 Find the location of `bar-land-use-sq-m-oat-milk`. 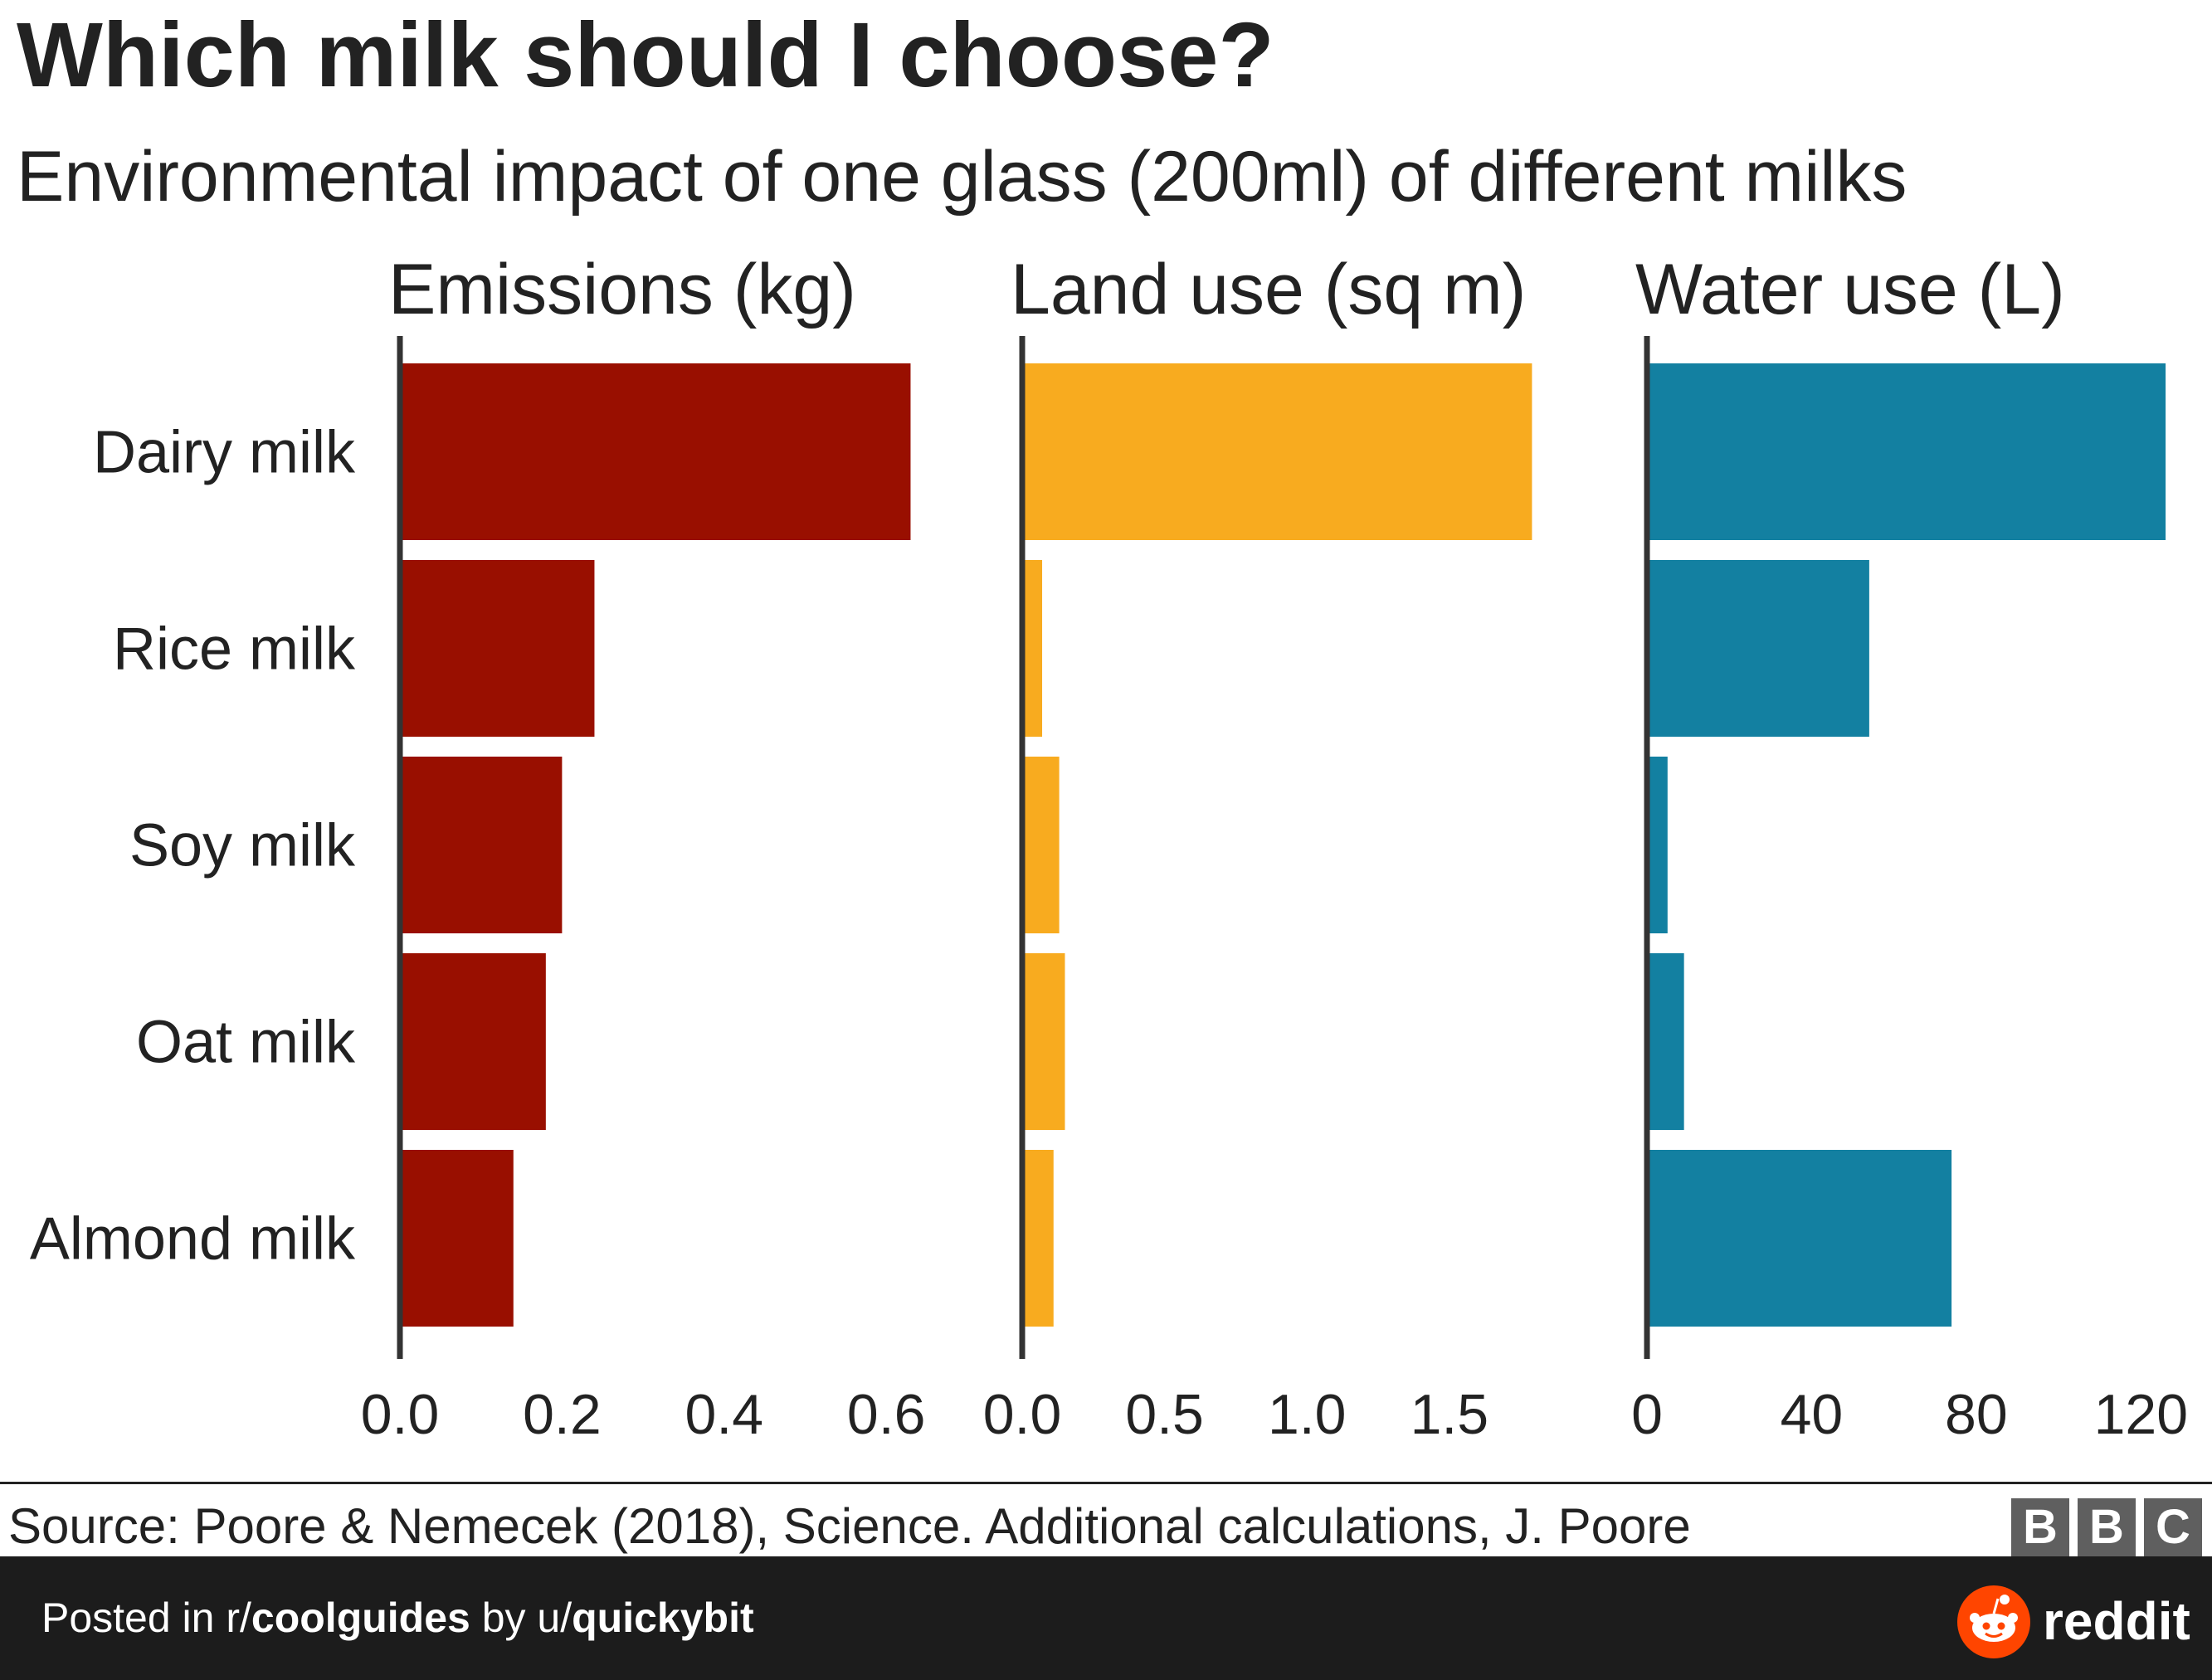

bar-land-use-sq-m-oat-milk is located at coordinates (1043, 1041).